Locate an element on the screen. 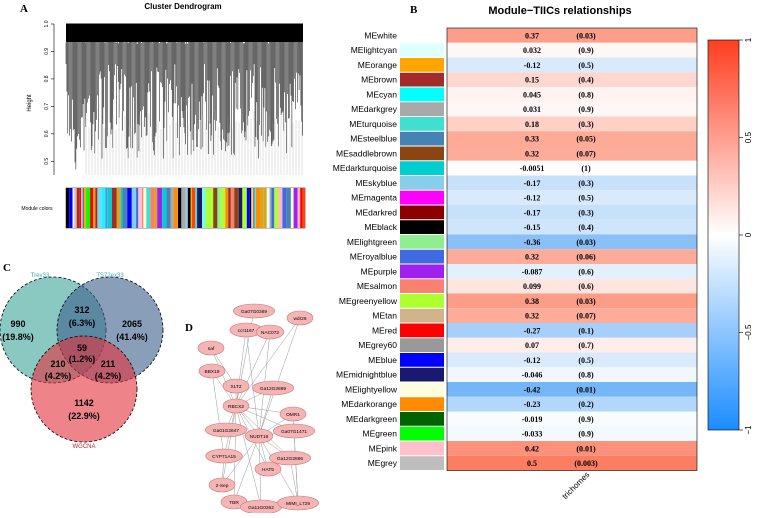  network-node-label: Ga07G1471 is located at coordinates (294, 432).